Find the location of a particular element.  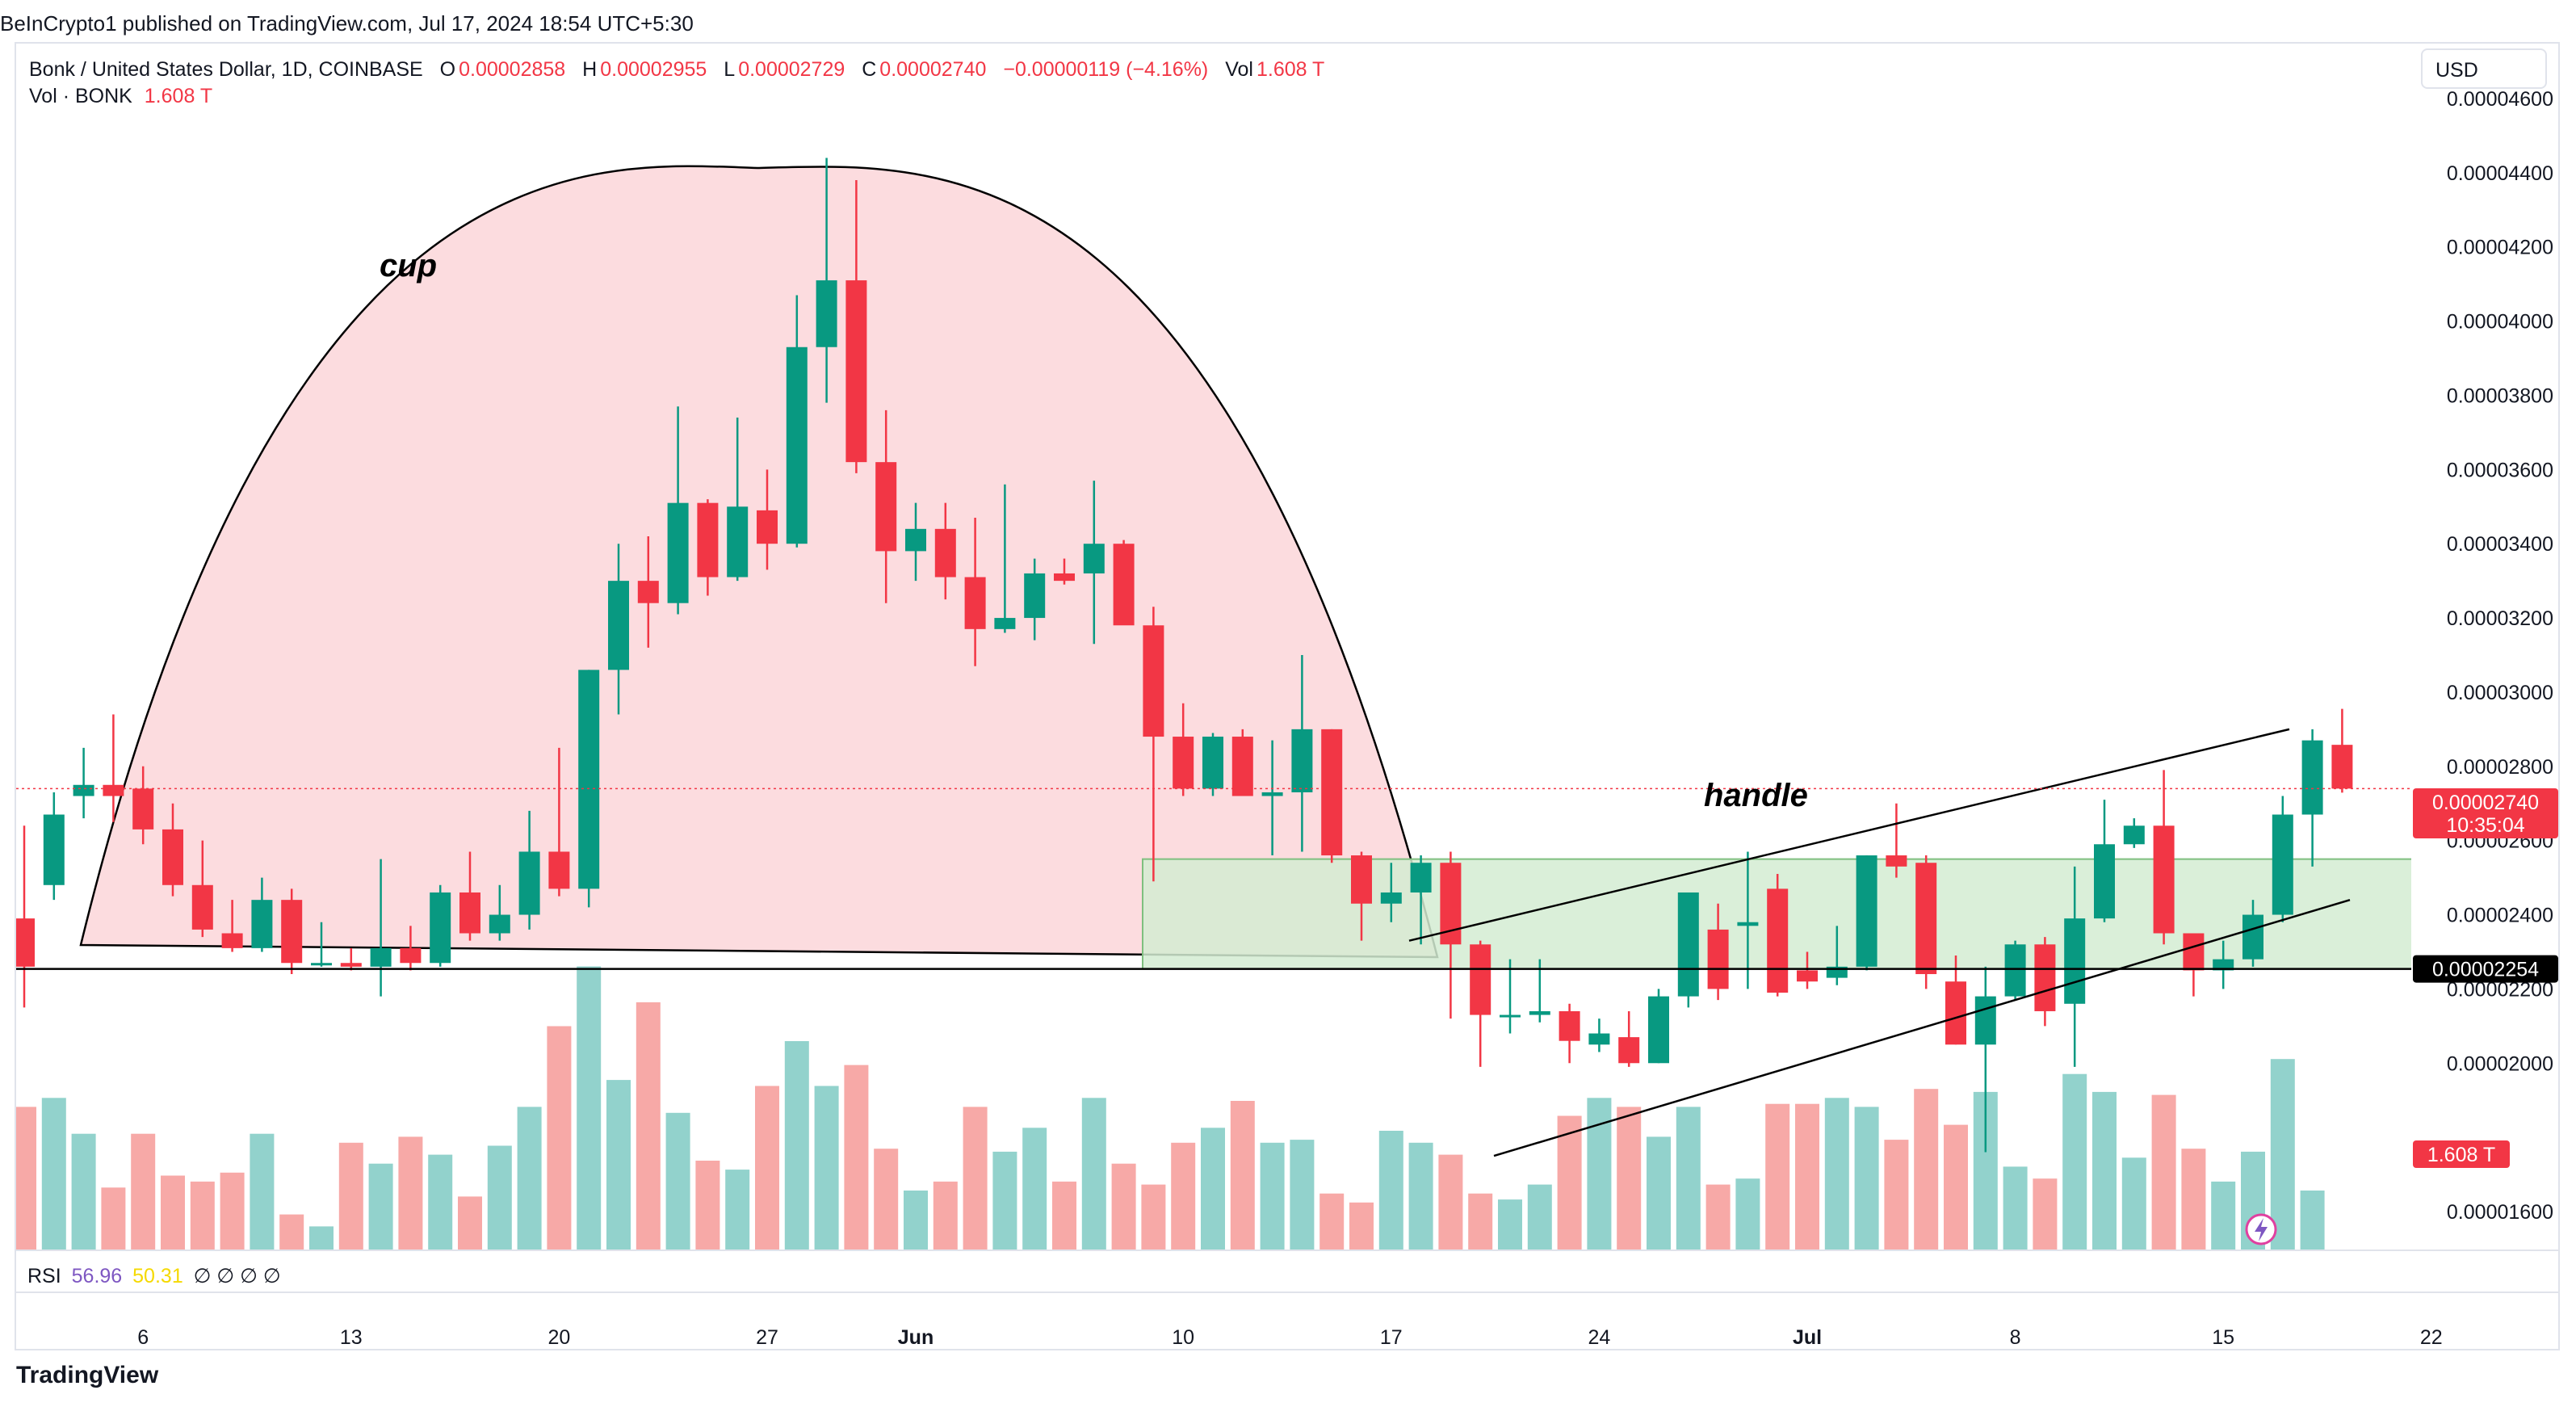

rsi-label: RSI is located at coordinates (44, 1276).